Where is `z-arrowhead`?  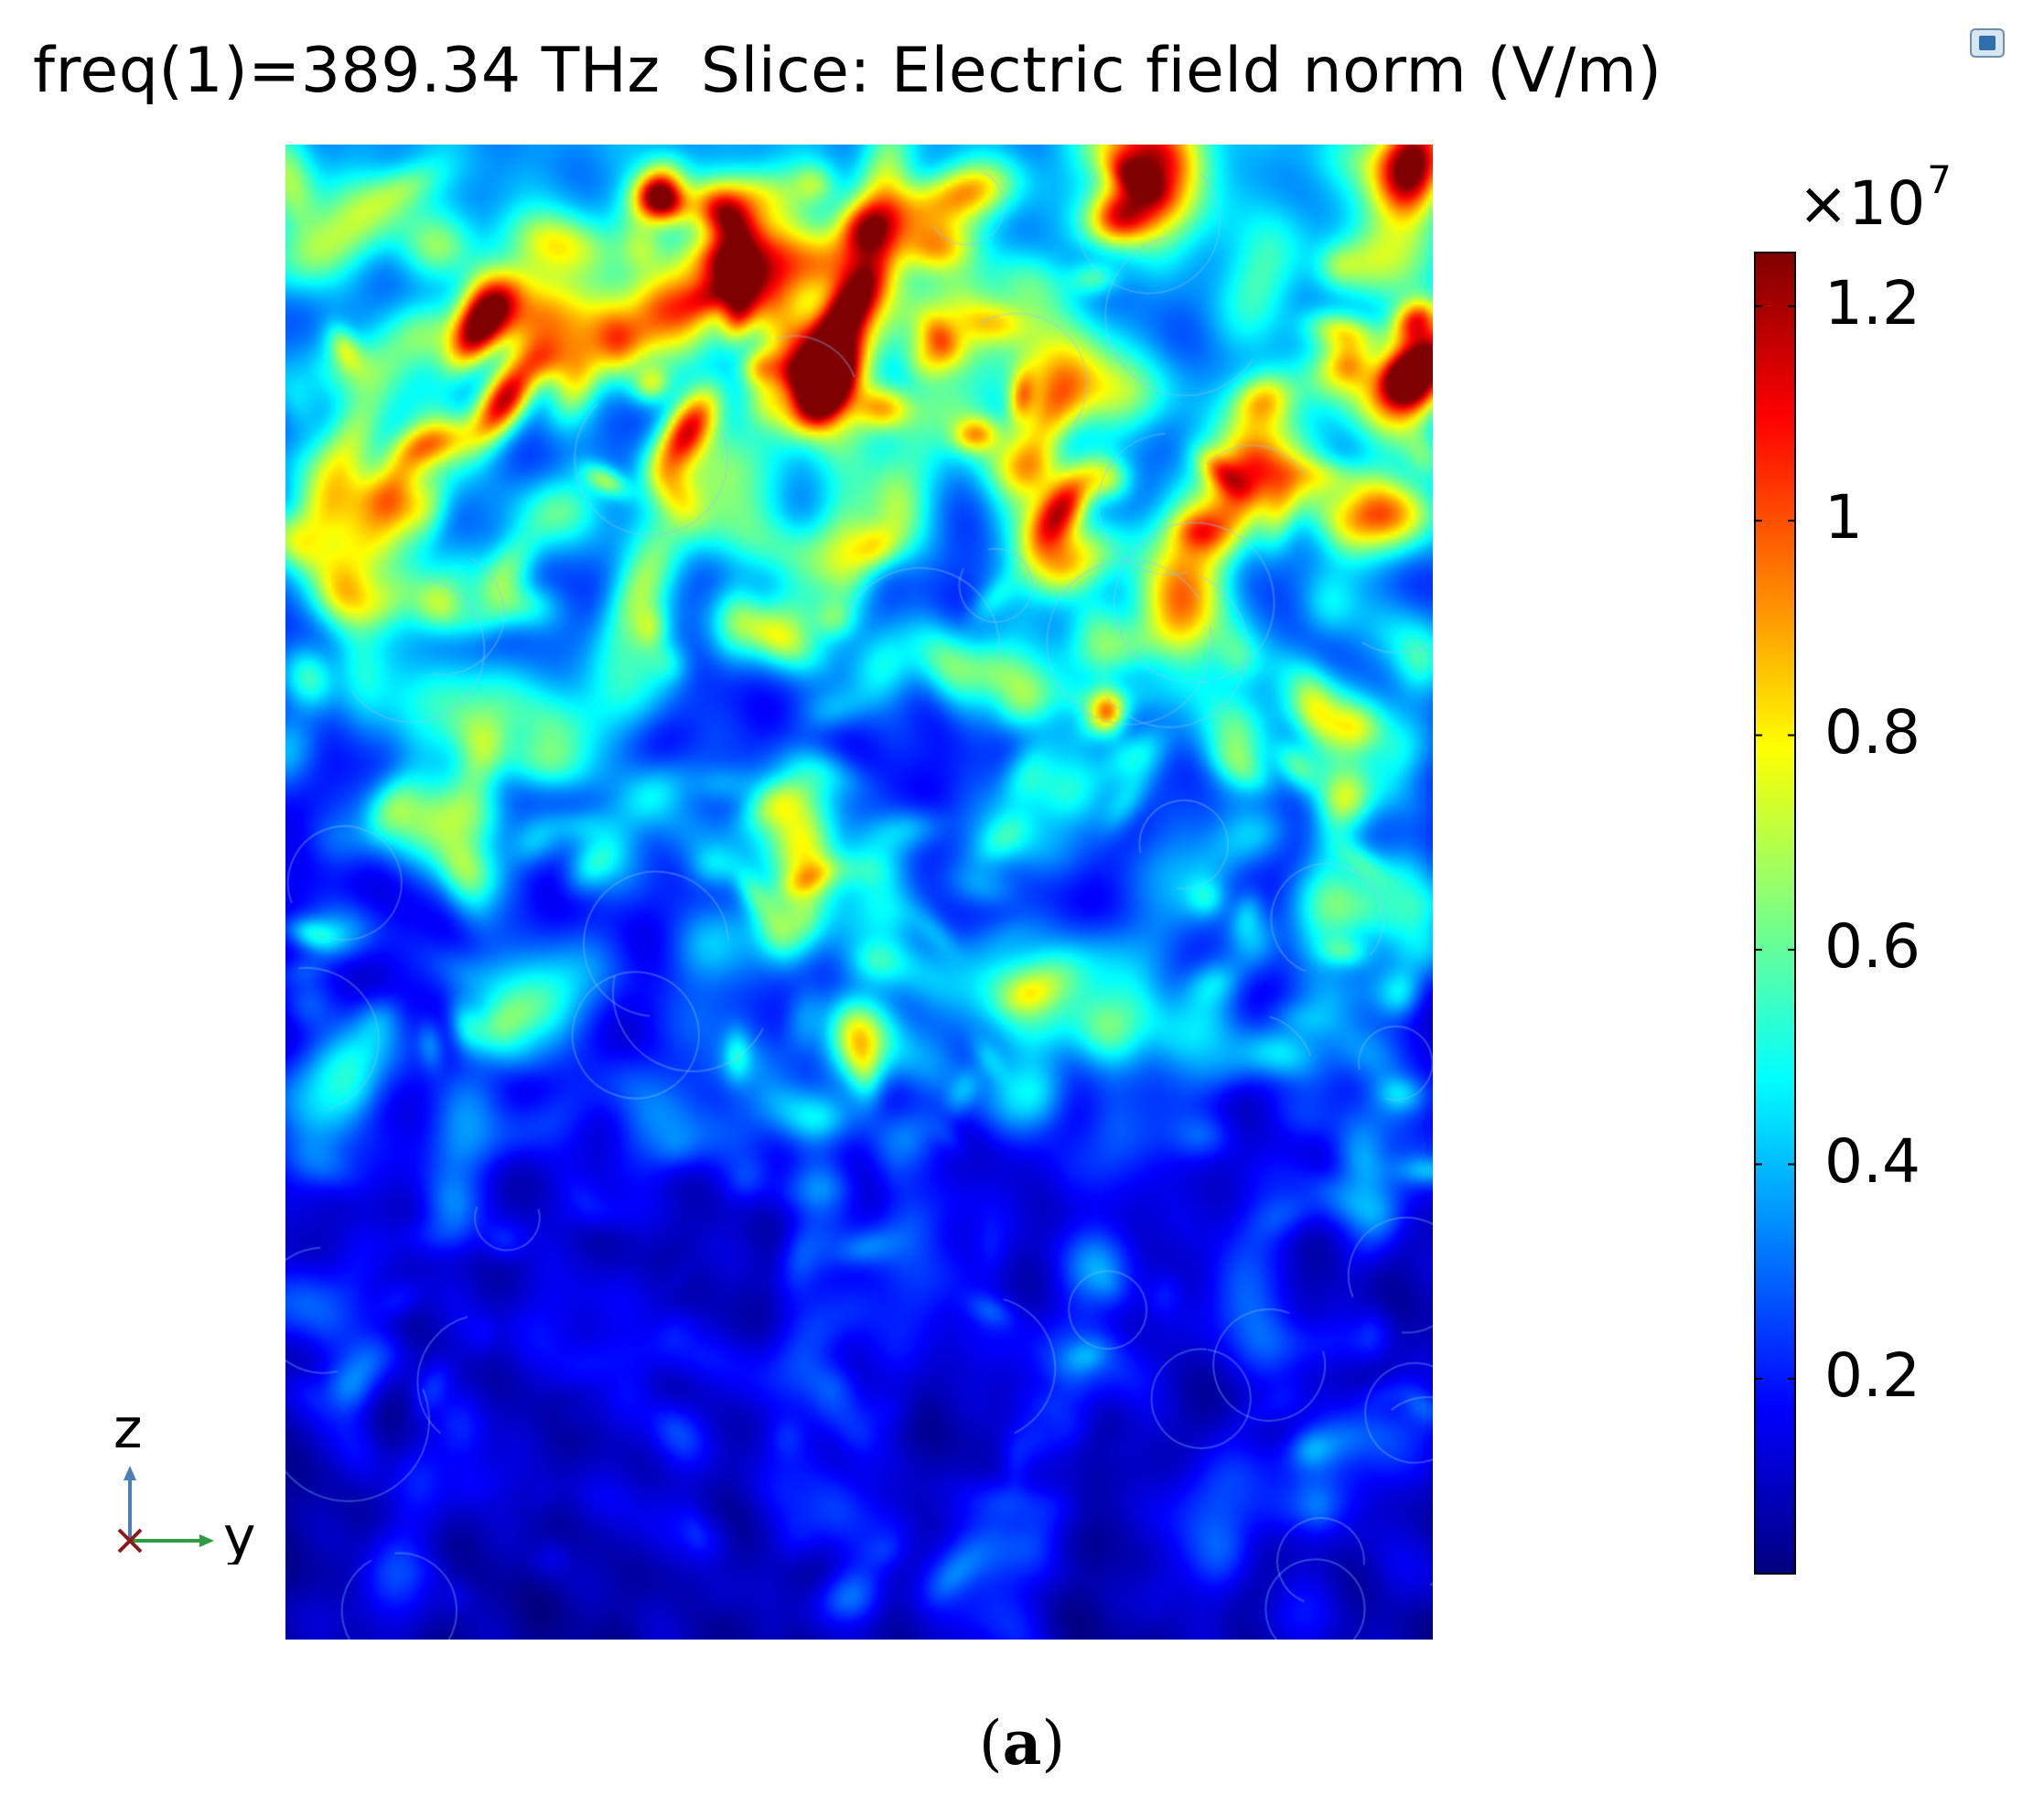
z-arrowhead is located at coordinates (130, 1473).